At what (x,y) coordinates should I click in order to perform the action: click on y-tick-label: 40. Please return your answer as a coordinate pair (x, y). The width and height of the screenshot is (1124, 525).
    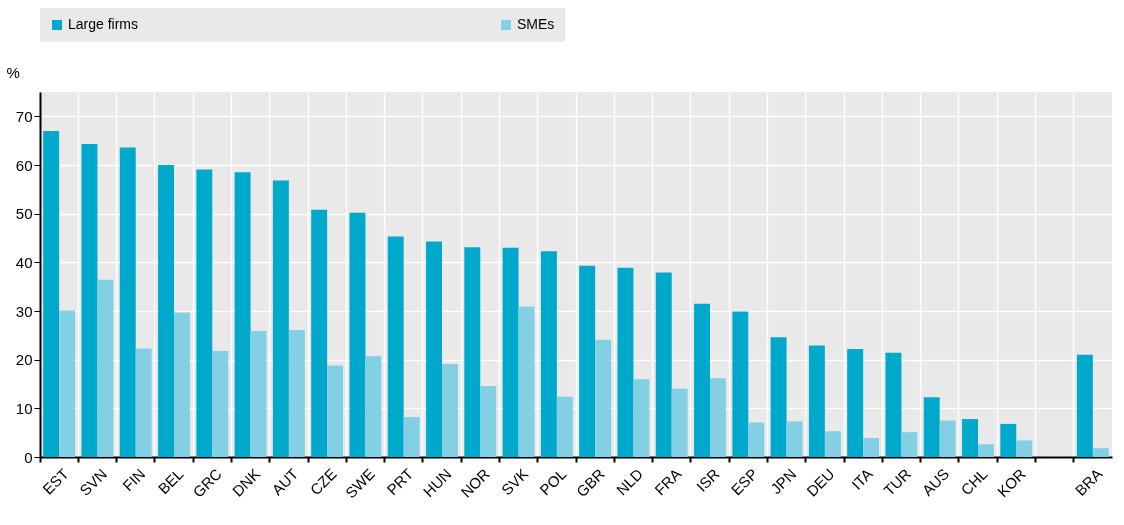
    Looking at the image, I should click on (24, 262).